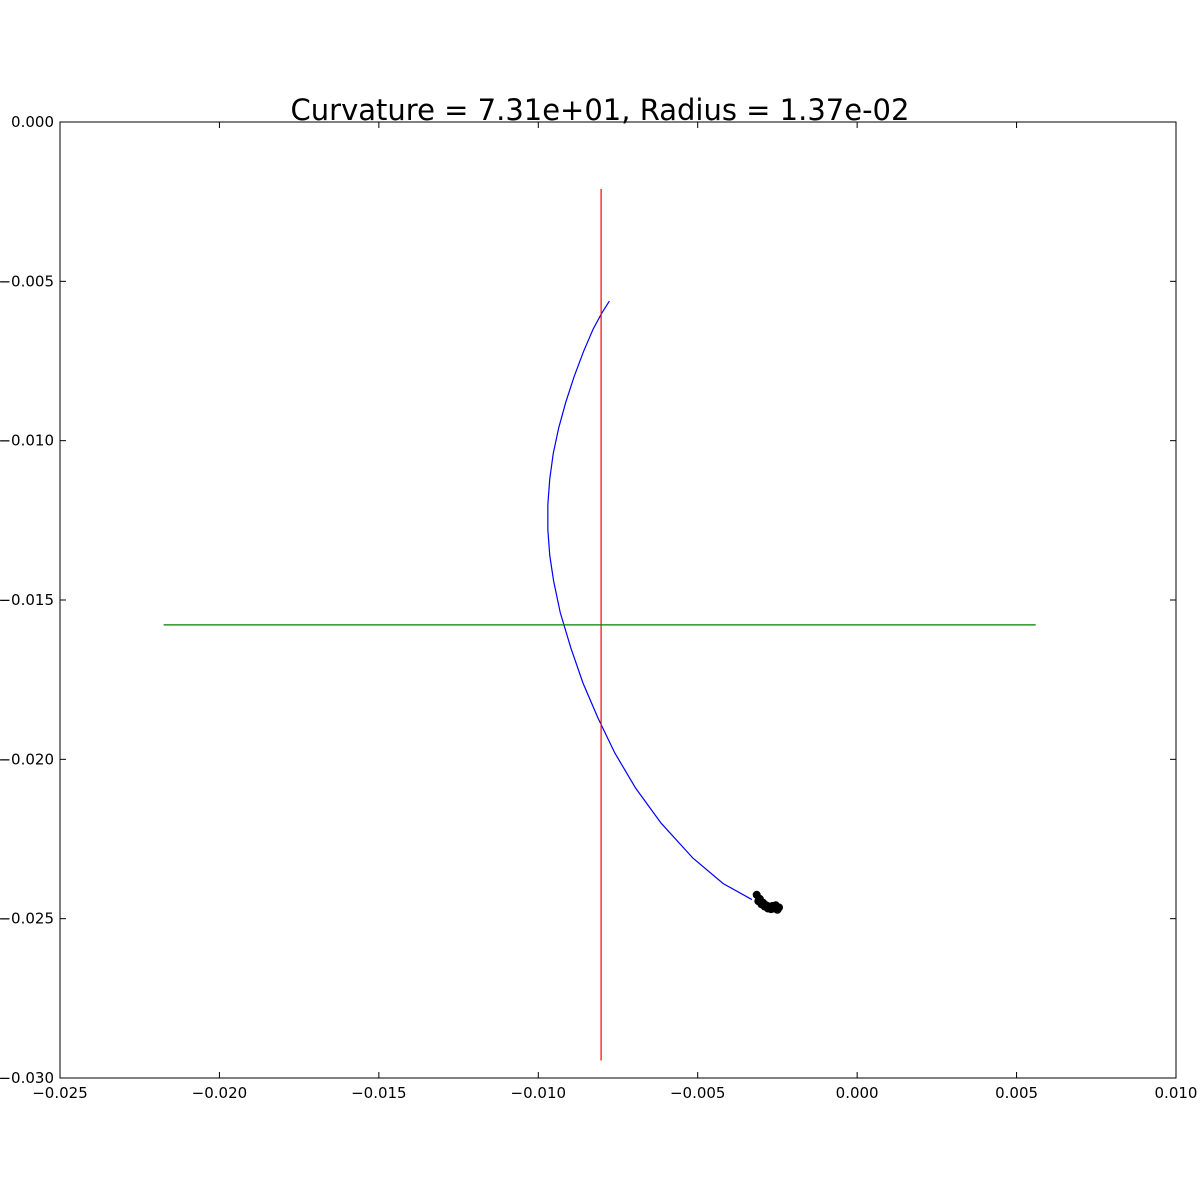 The image size is (1200, 1200). Describe the element at coordinates (60, 1093) in the screenshot. I see `x-tick-label: −0.025` at that location.